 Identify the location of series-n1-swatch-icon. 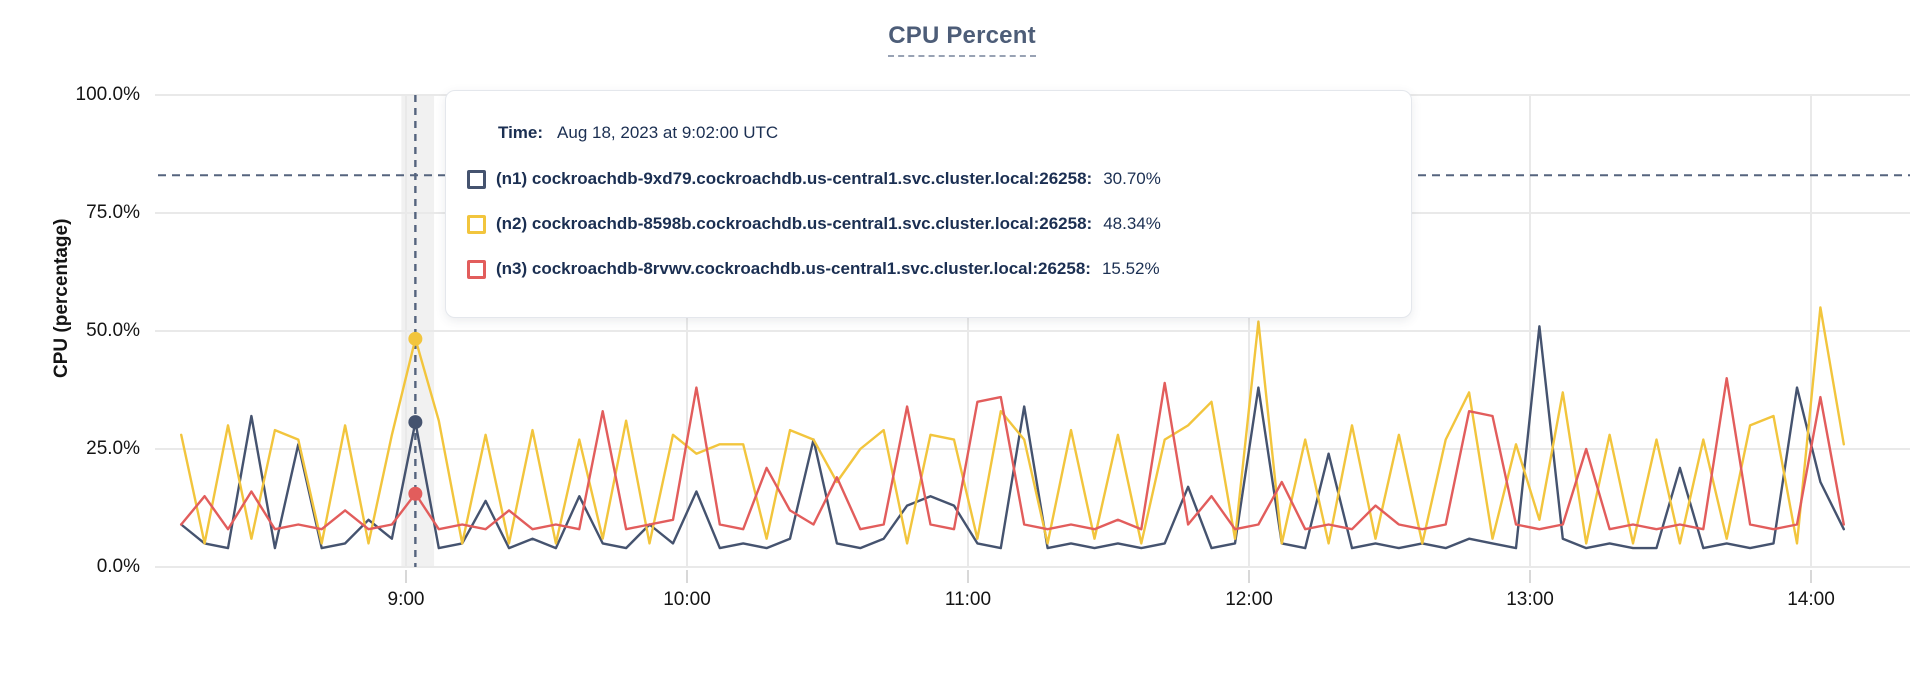
(476, 179).